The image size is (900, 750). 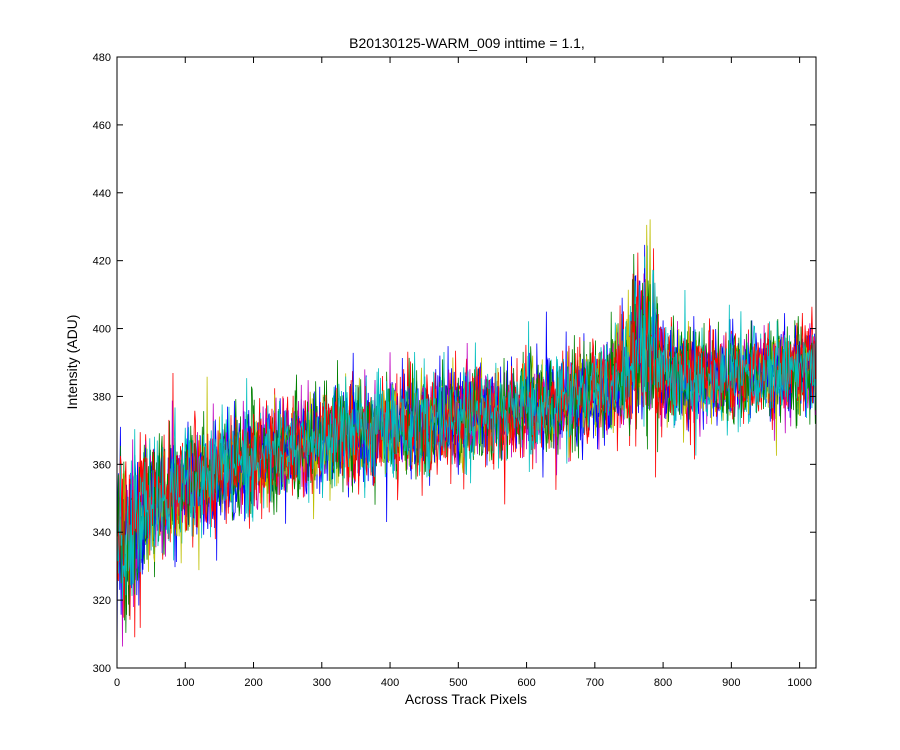 What do you see at coordinates (595, 683) in the screenshot?
I see `x-tick-label: 700` at bounding box center [595, 683].